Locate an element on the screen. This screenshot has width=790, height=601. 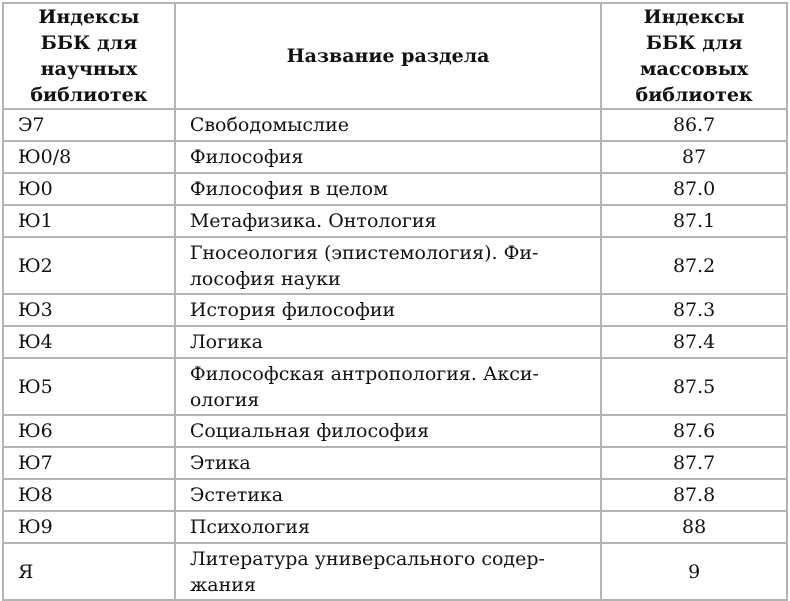
mass-index-cell: 87.4 is located at coordinates (694, 342).